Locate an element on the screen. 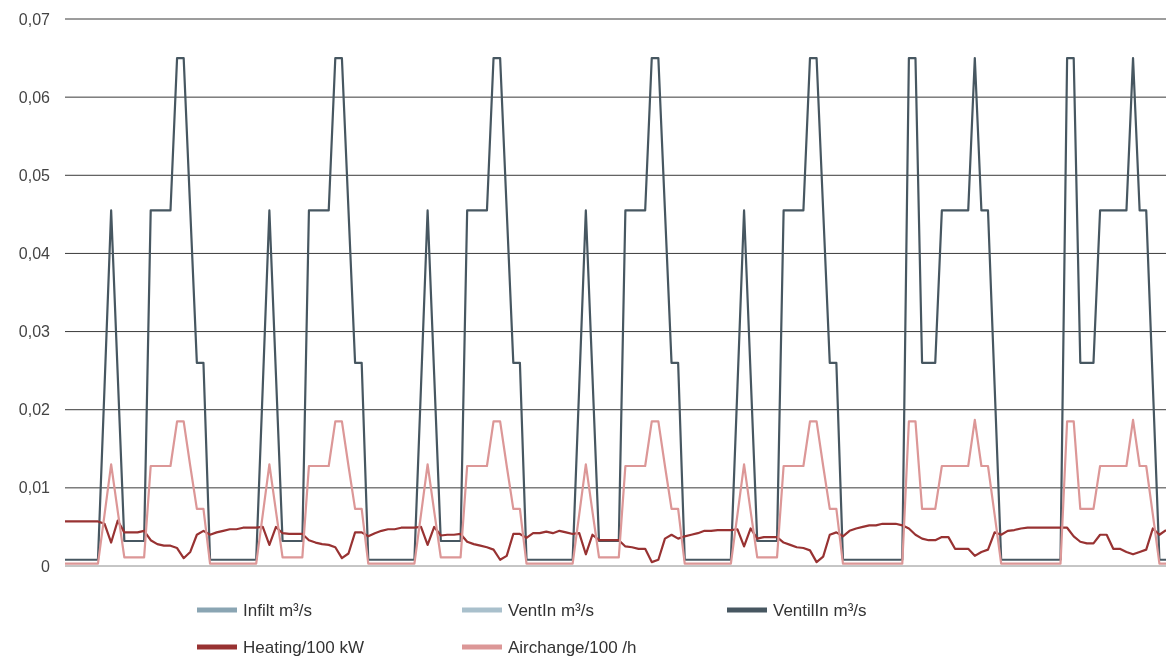 The width and height of the screenshot is (1166, 660). legend-label: Airchange/100 /h is located at coordinates (572, 647).